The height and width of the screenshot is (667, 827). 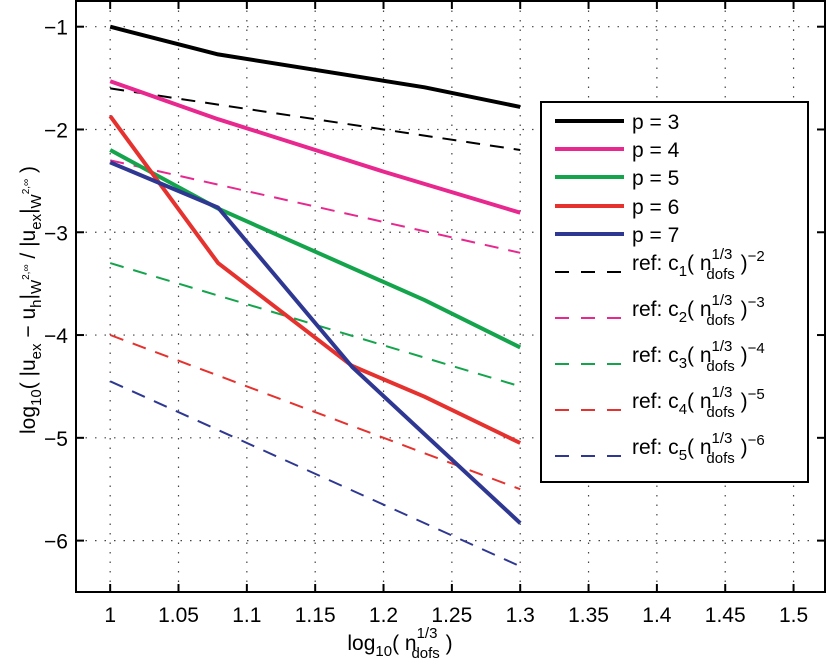 I want to click on y-tick-label: −2, so click(x=56, y=130).